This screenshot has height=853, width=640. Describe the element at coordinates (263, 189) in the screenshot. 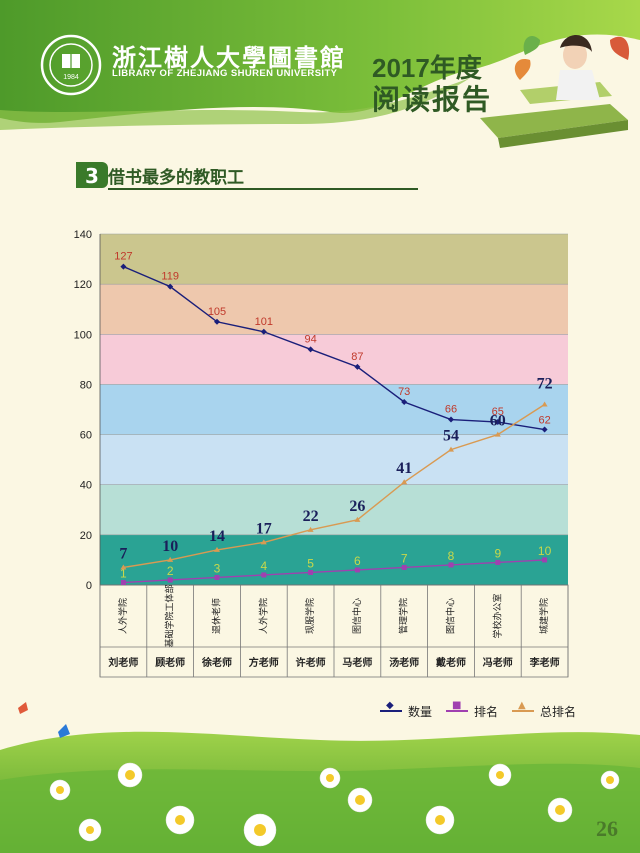

I see `section-underline` at that location.